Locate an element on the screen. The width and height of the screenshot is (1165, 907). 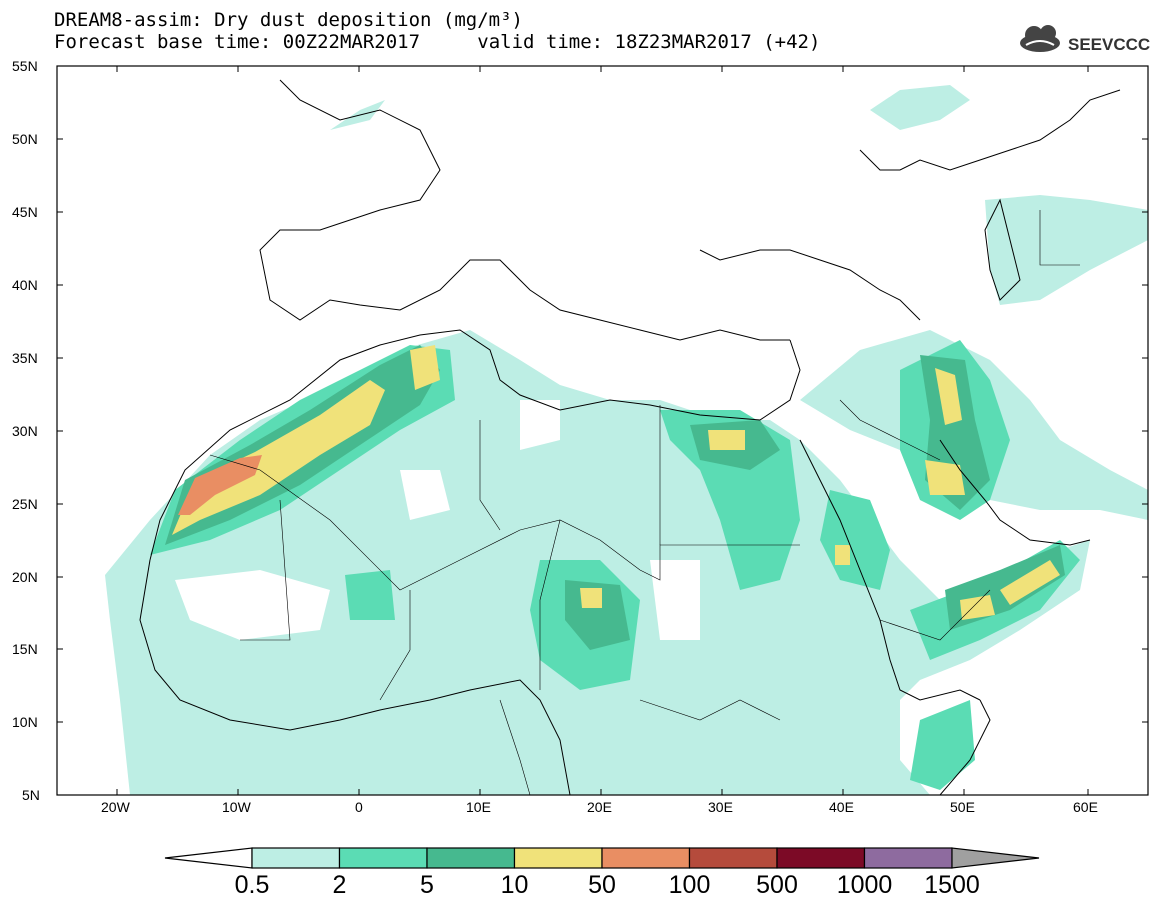
lon-tick-label: 0 is located at coordinates (359, 807).